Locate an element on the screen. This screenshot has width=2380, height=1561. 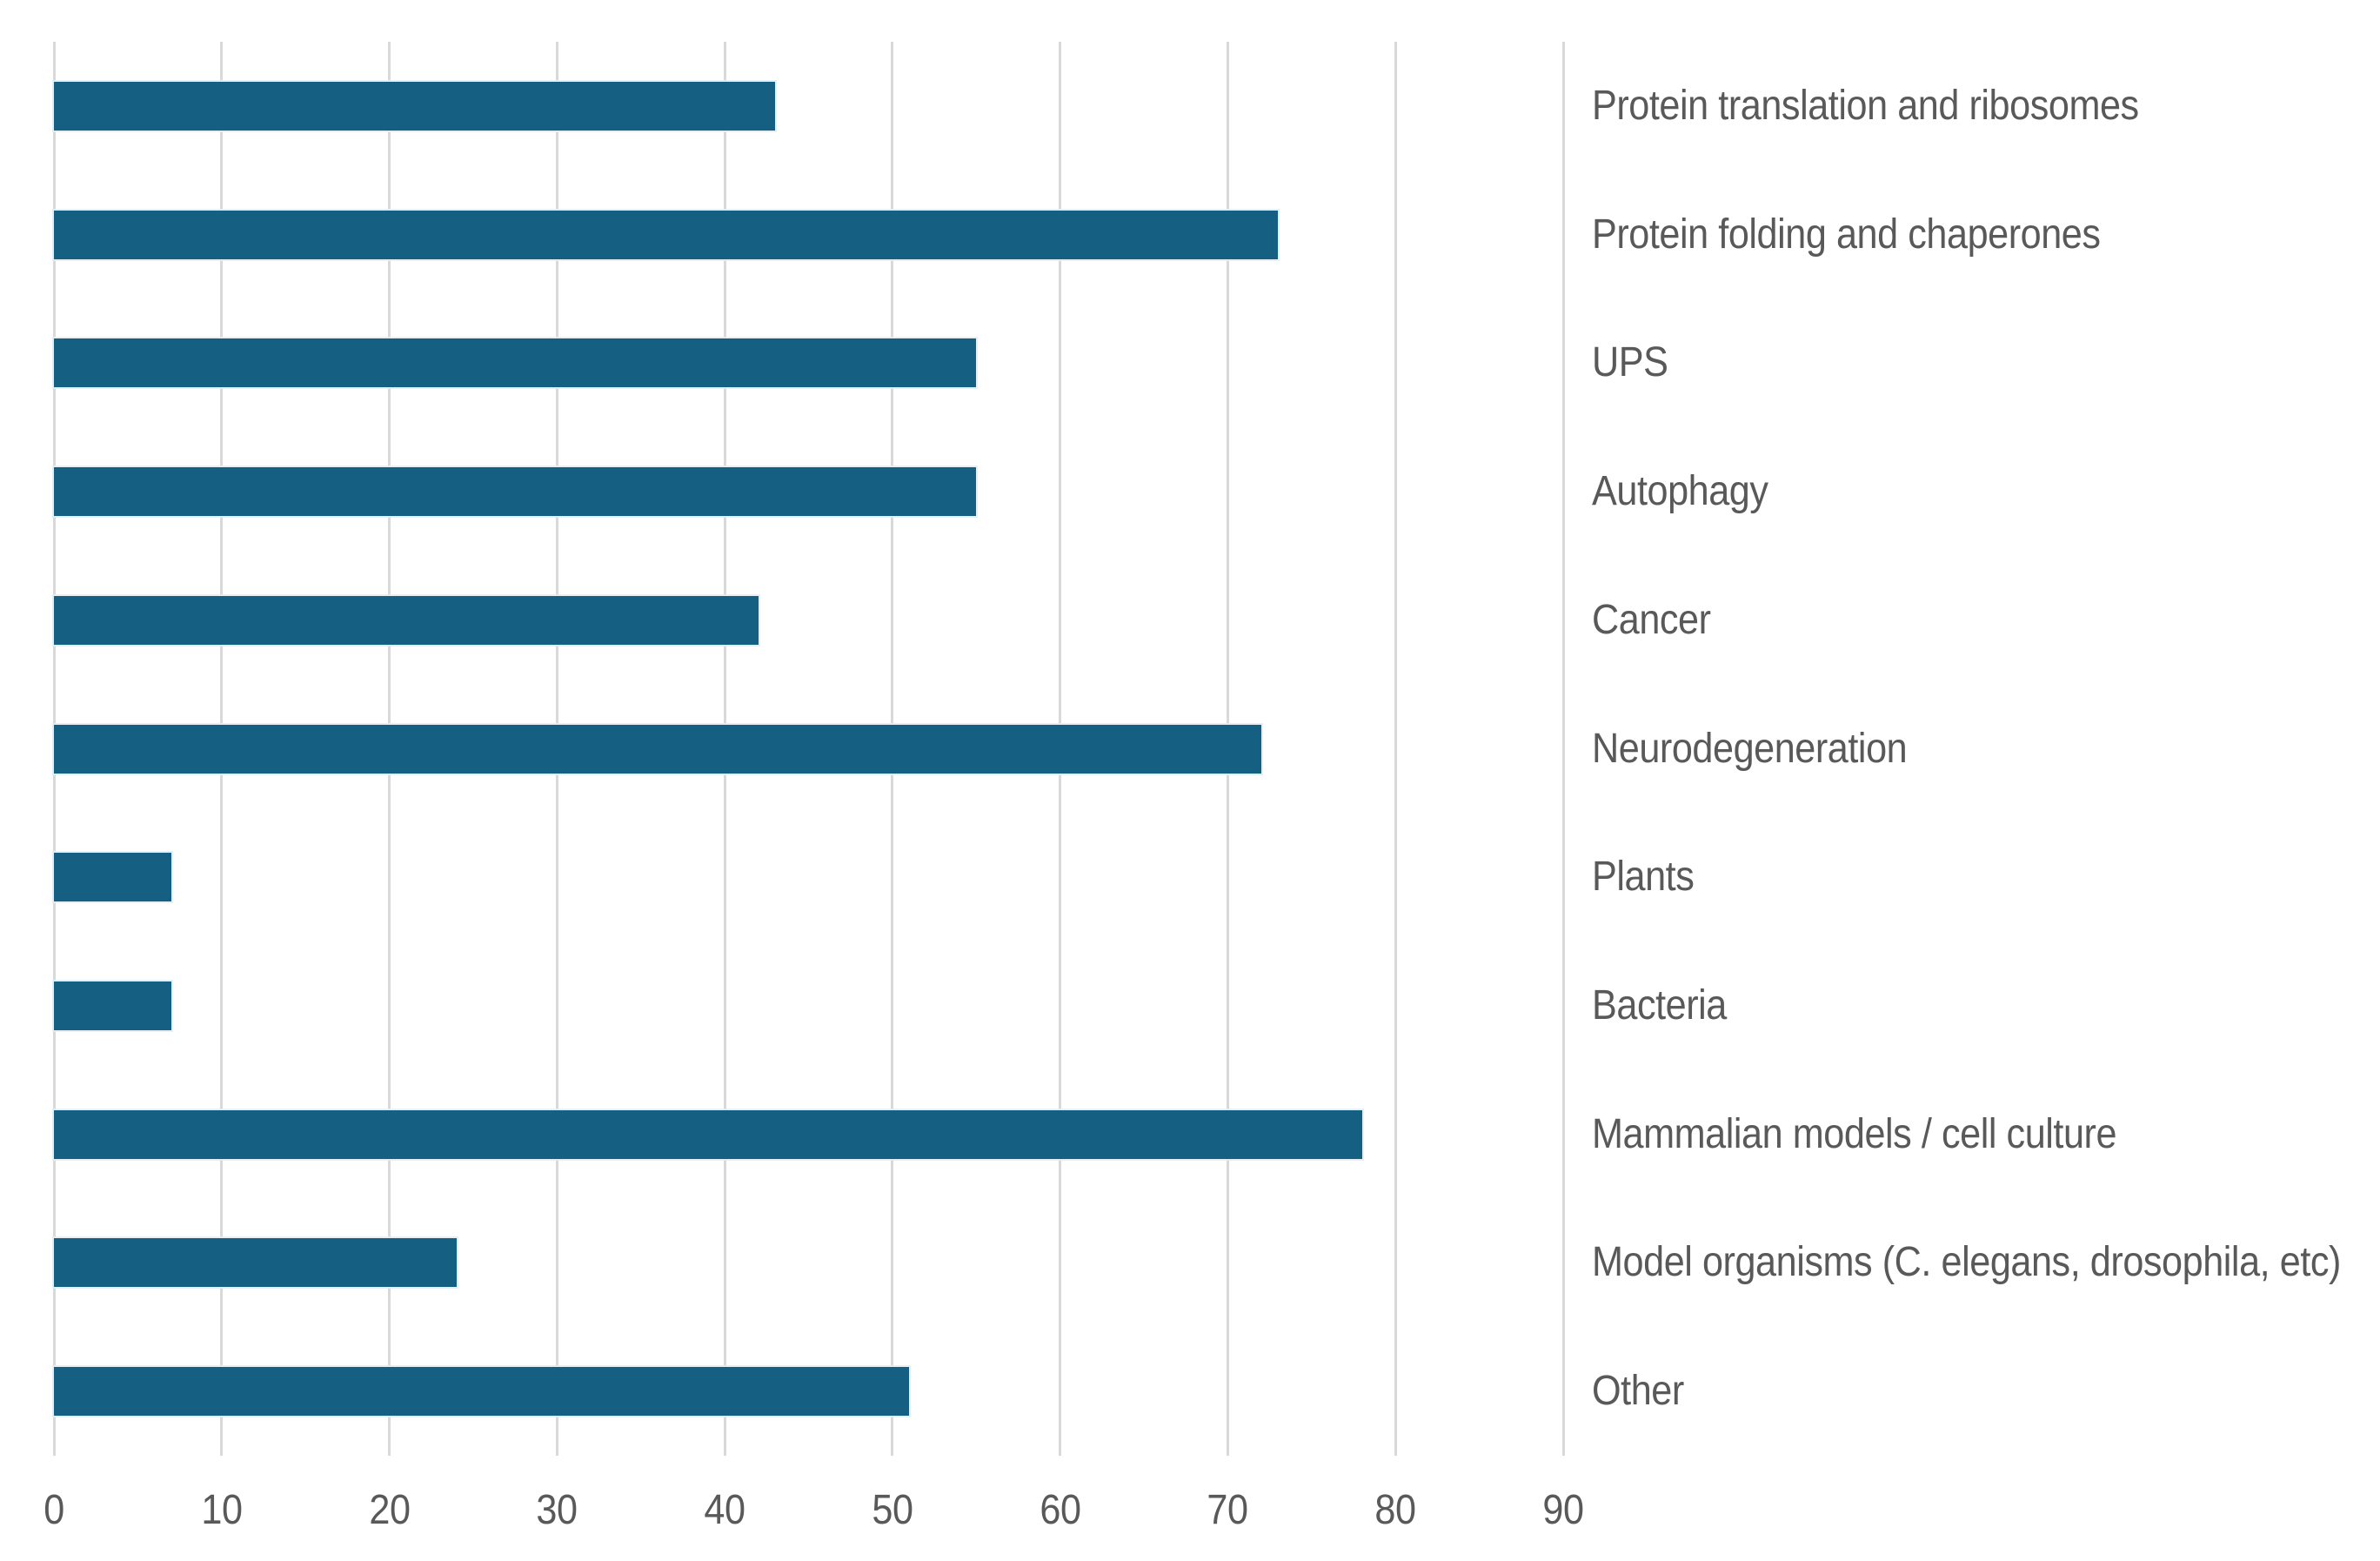
x-tick-label: 40 is located at coordinates (725, 1510).